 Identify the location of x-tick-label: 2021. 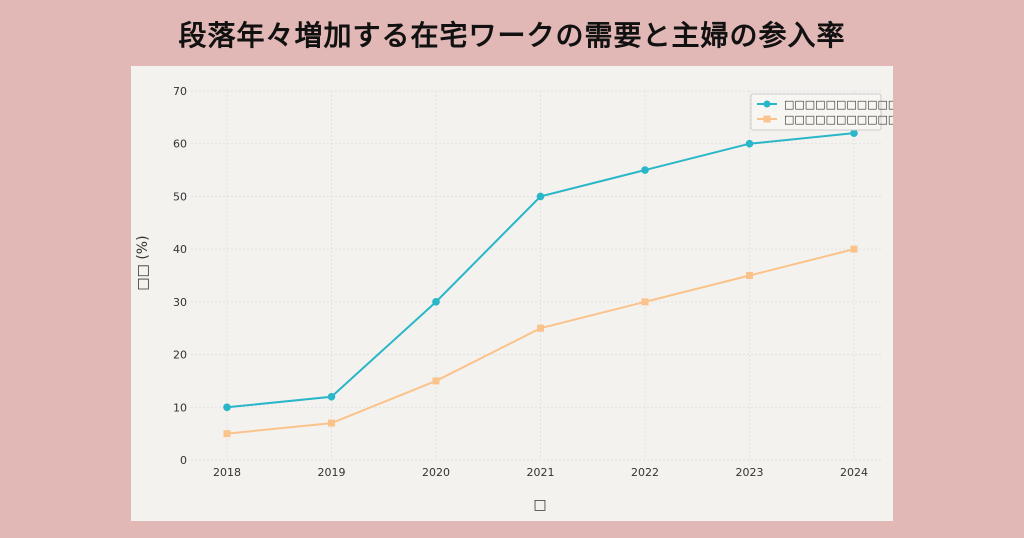
(541, 472).